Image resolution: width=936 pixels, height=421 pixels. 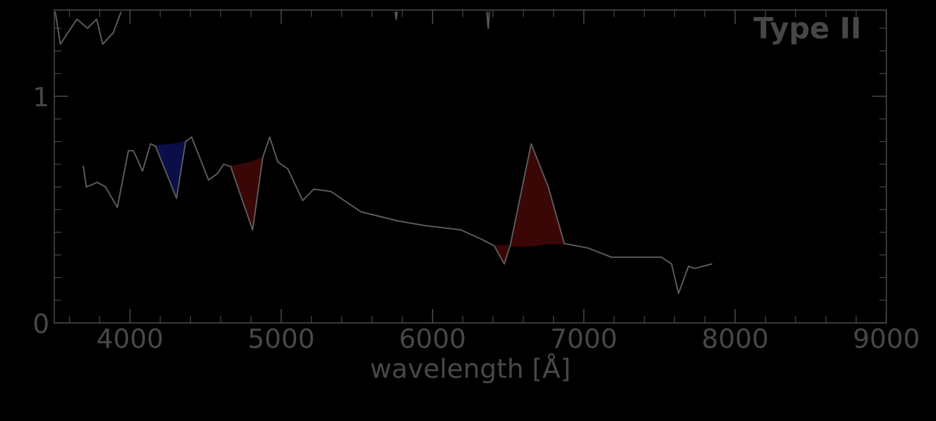 I want to click on x-tick-label: 5000, so click(x=282, y=338).